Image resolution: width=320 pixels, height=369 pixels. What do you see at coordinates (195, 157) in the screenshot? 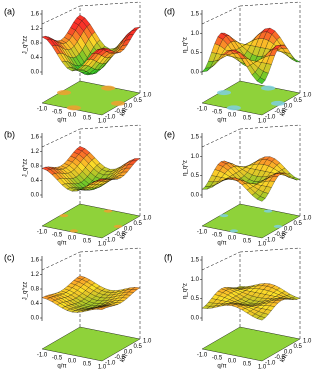
I see `z-tick-label: 1.0` at bounding box center [195, 157].